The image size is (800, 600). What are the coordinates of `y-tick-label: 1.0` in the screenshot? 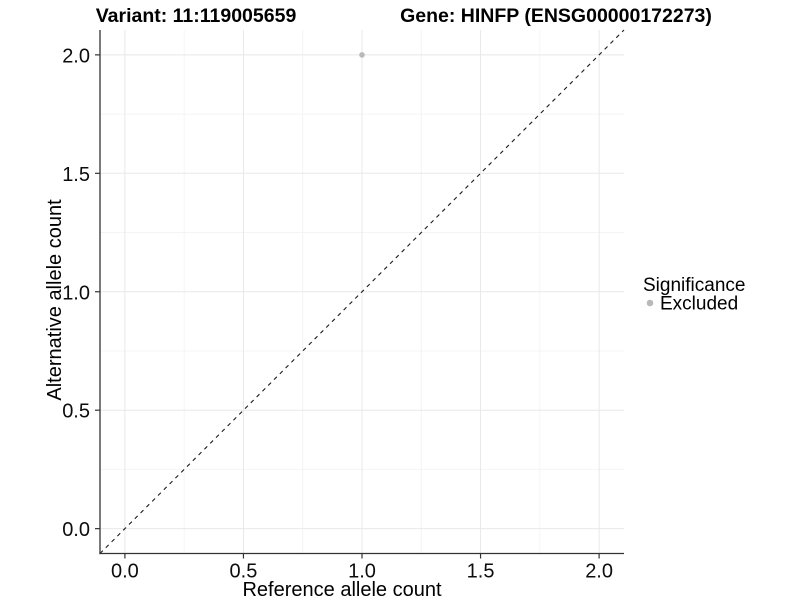 It's located at (76, 293).